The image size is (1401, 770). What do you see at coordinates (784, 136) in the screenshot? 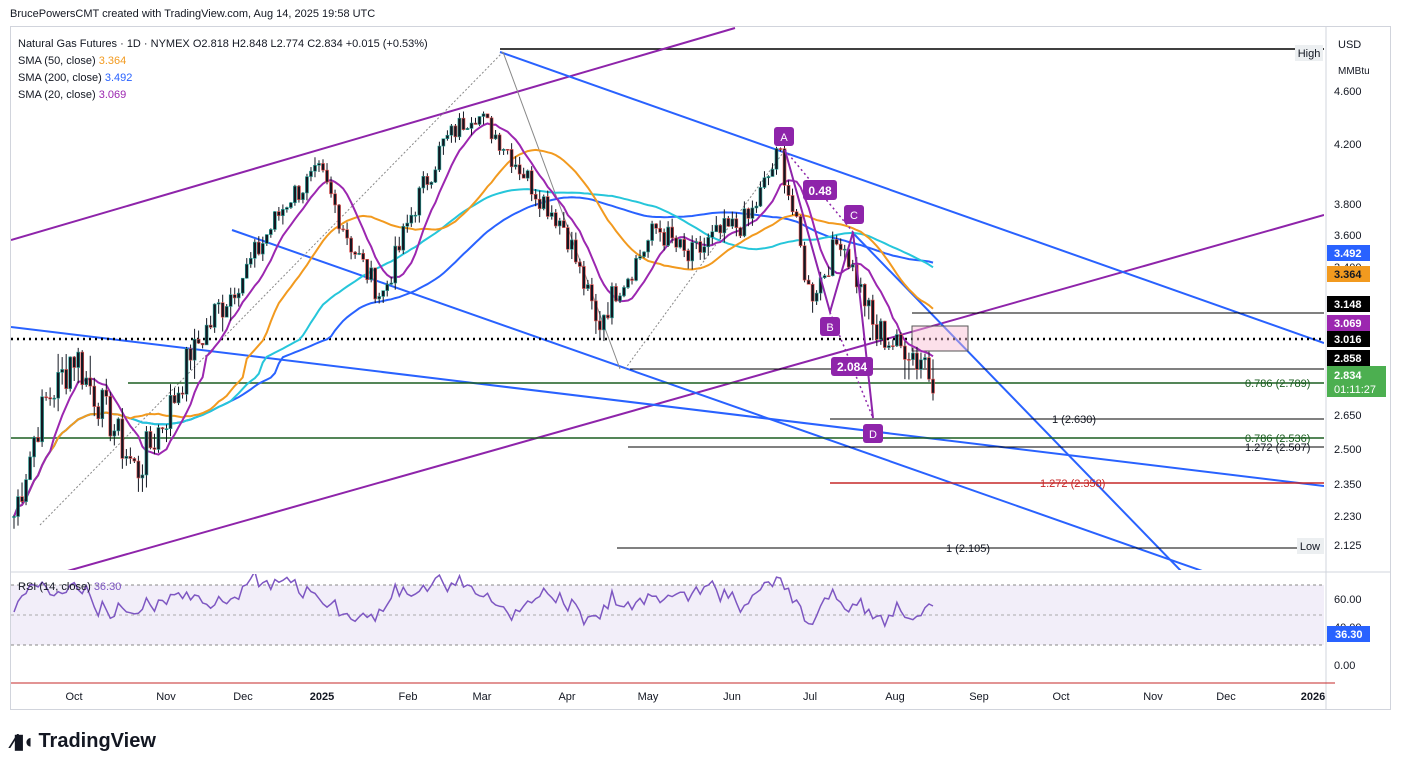
I see `point-a-marker: A` at bounding box center [784, 136].